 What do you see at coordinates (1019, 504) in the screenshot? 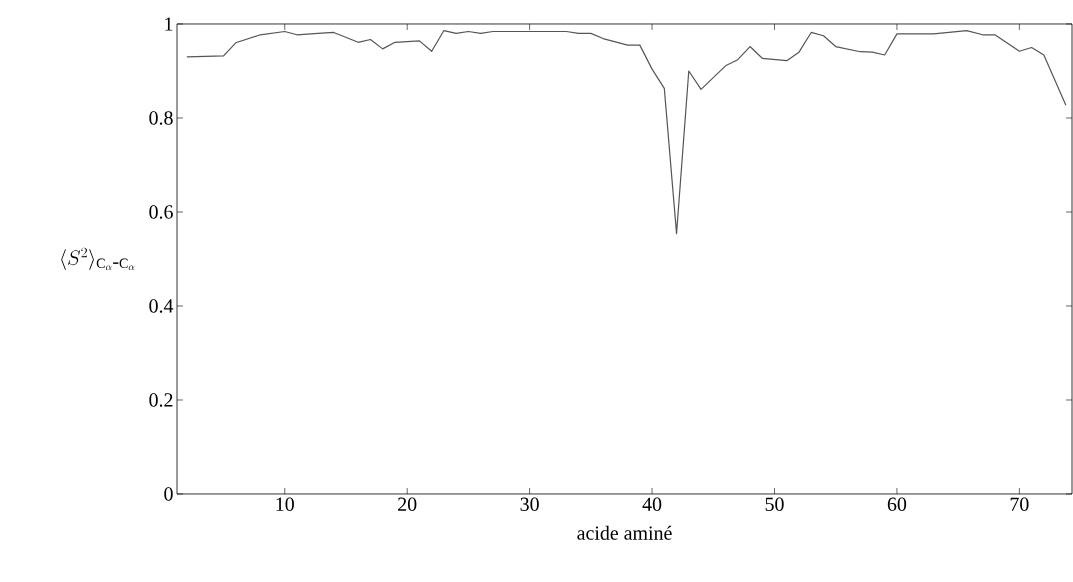
I see `x-tick-label: 70` at bounding box center [1019, 504].